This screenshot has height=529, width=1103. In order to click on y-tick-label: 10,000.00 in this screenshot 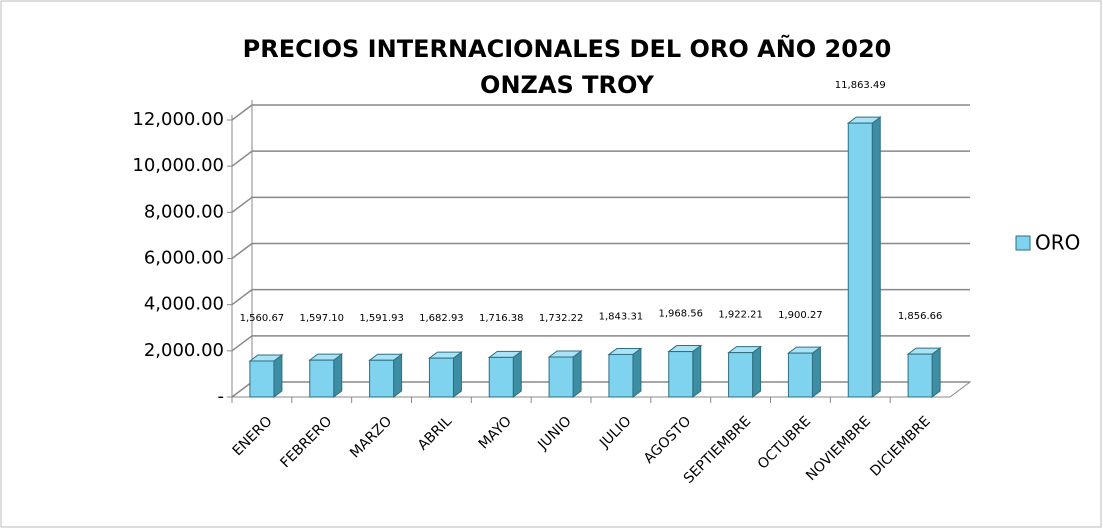, I will do `click(178, 165)`.